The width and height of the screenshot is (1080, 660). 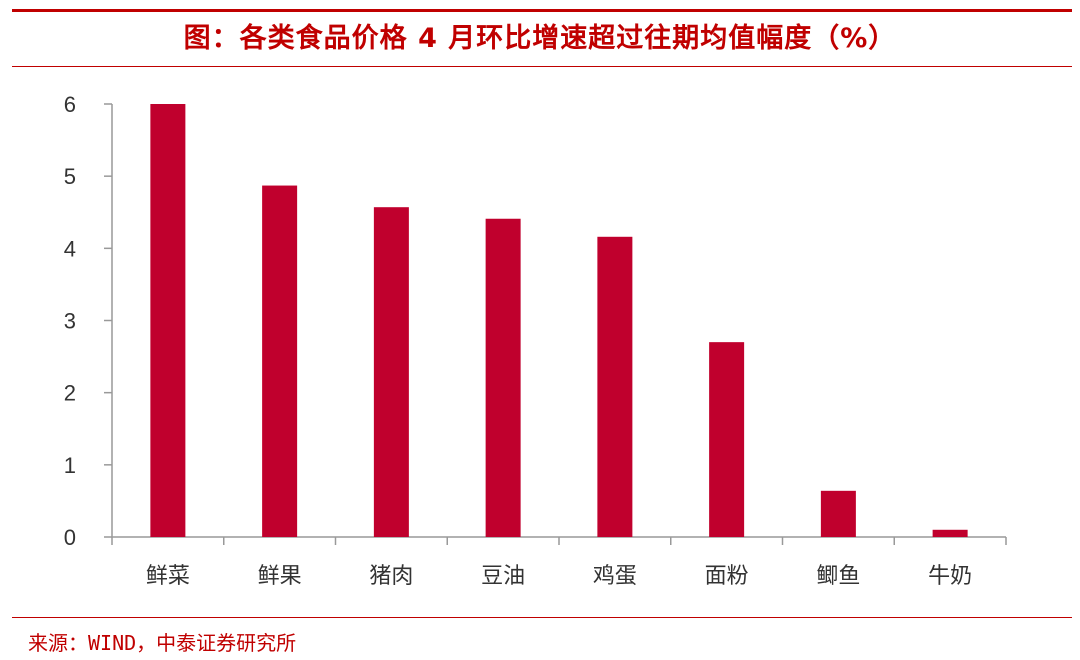 What do you see at coordinates (280, 576) in the screenshot?
I see `x-category-label: 鲜果` at bounding box center [280, 576].